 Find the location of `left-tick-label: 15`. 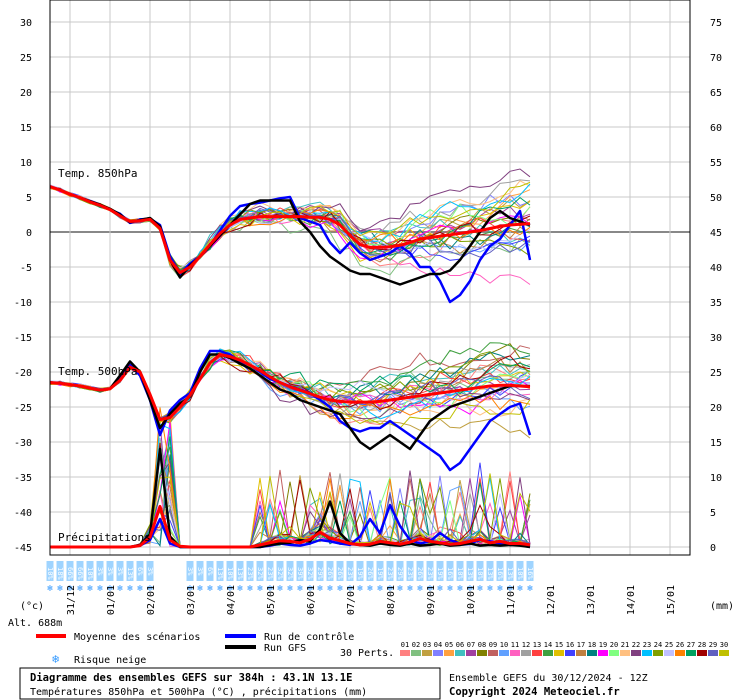

left-tick-label: 15 is located at coordinates (26, 128).